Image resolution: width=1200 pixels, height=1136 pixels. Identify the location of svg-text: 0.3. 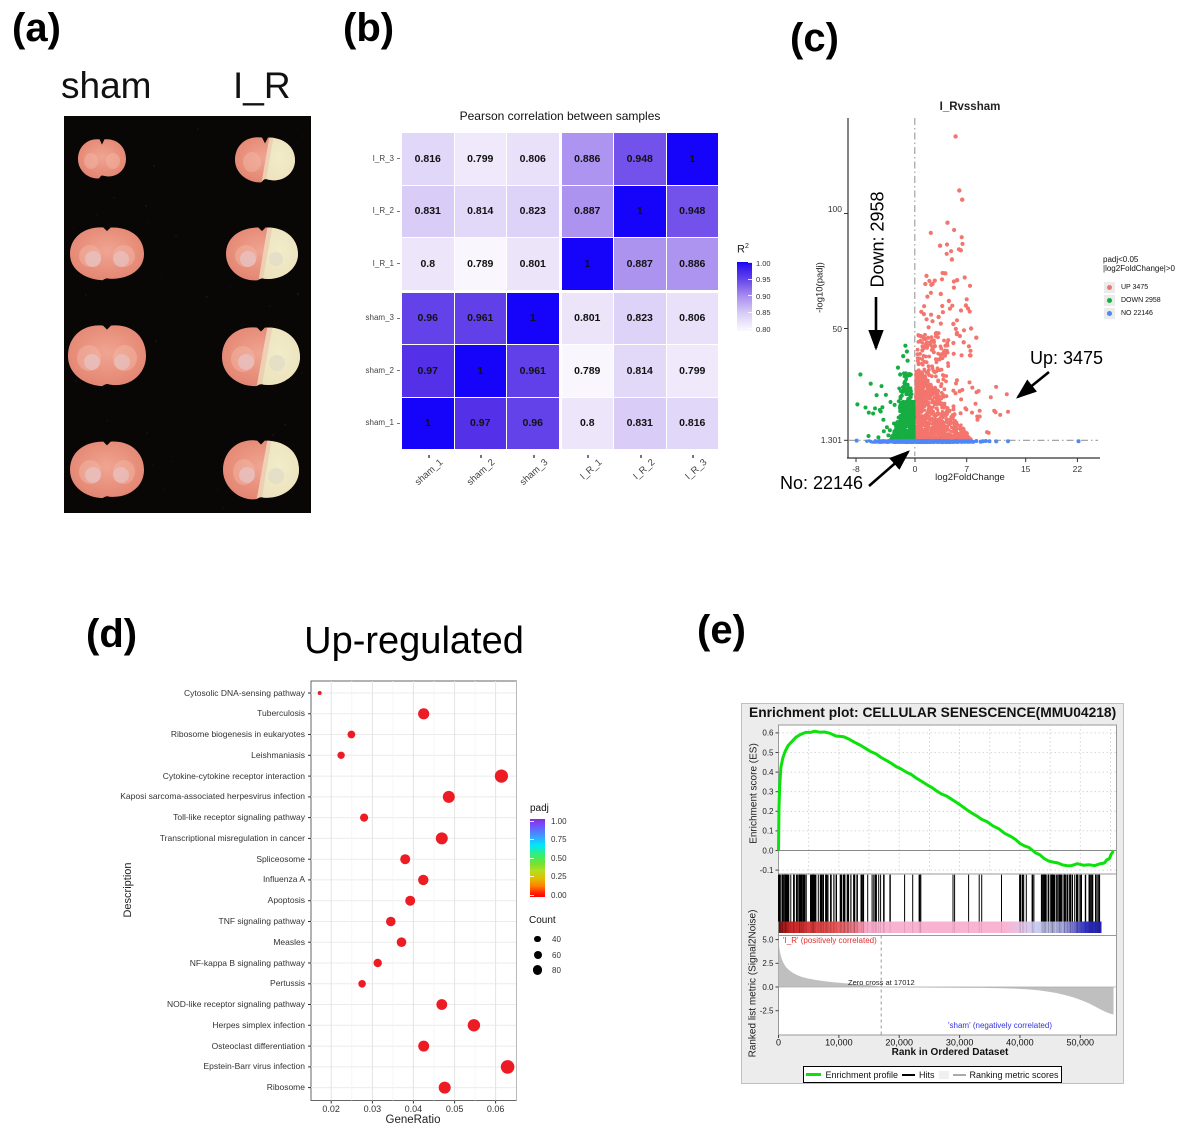
(768, 792).